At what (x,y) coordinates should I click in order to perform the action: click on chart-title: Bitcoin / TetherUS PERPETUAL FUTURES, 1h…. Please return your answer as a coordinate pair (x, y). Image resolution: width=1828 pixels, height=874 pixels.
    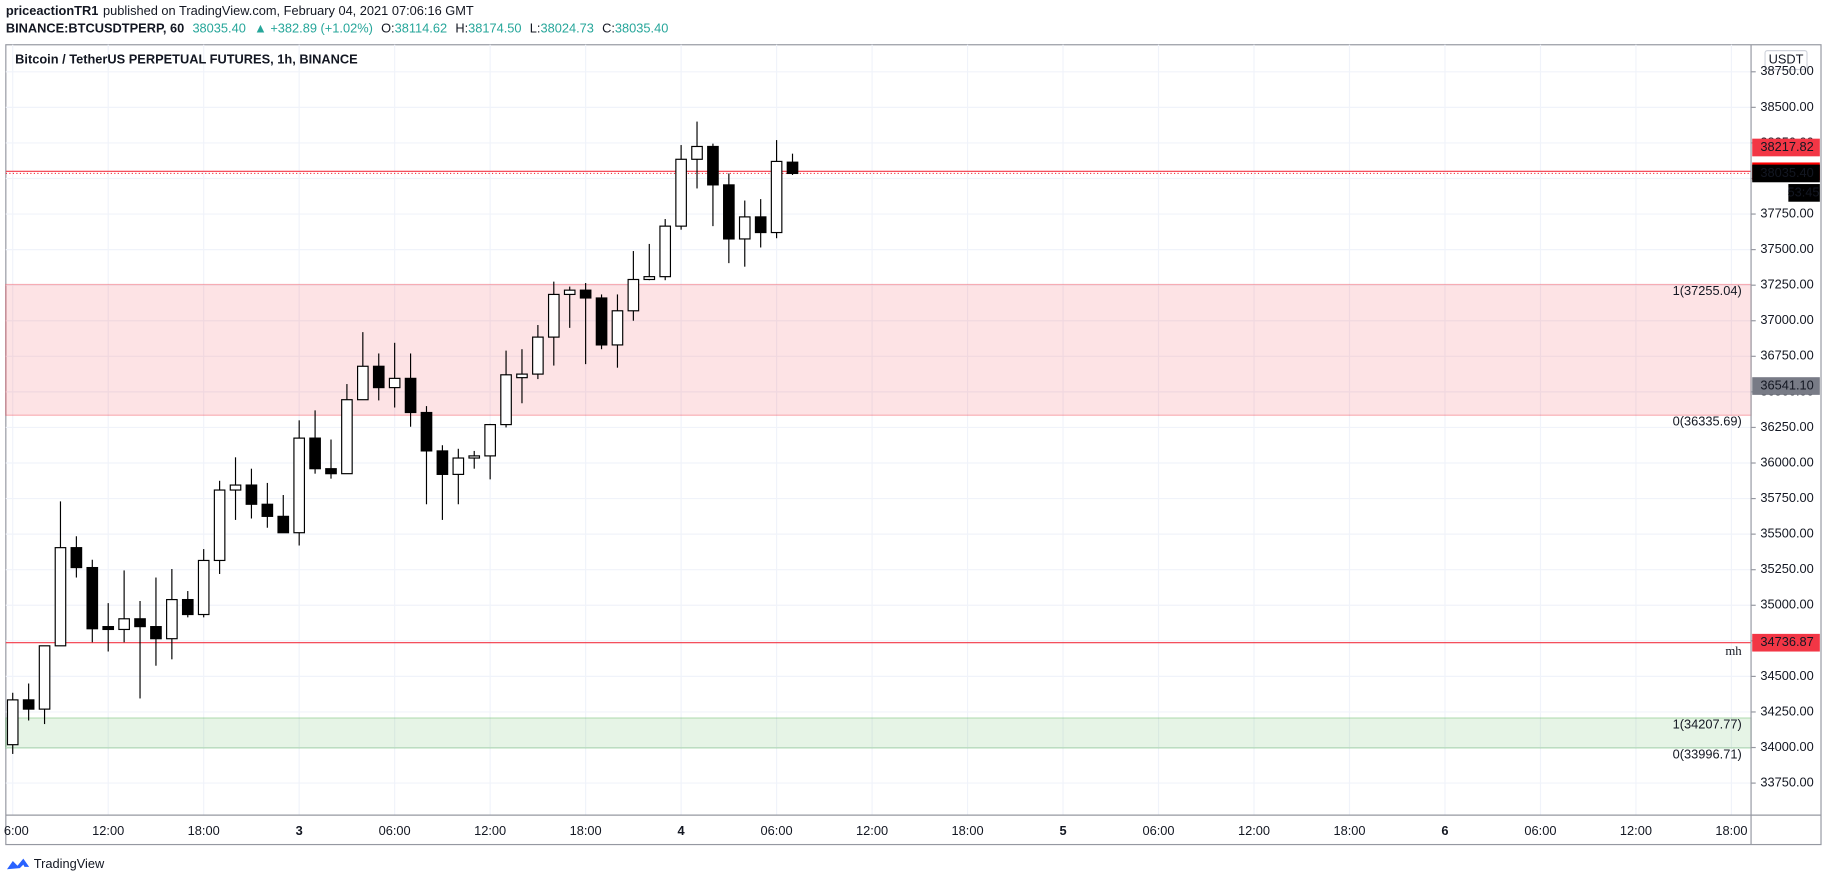
    Looking at the image, I should click on (186, 58).